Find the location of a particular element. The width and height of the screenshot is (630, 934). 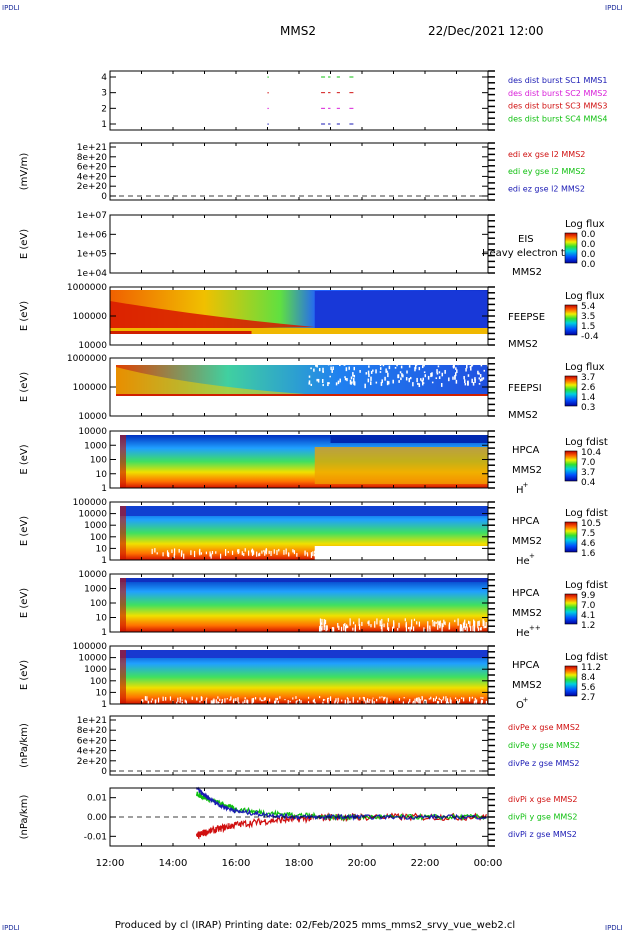

corner-label-bl: IPDLI is located at coordinates (11, 928).